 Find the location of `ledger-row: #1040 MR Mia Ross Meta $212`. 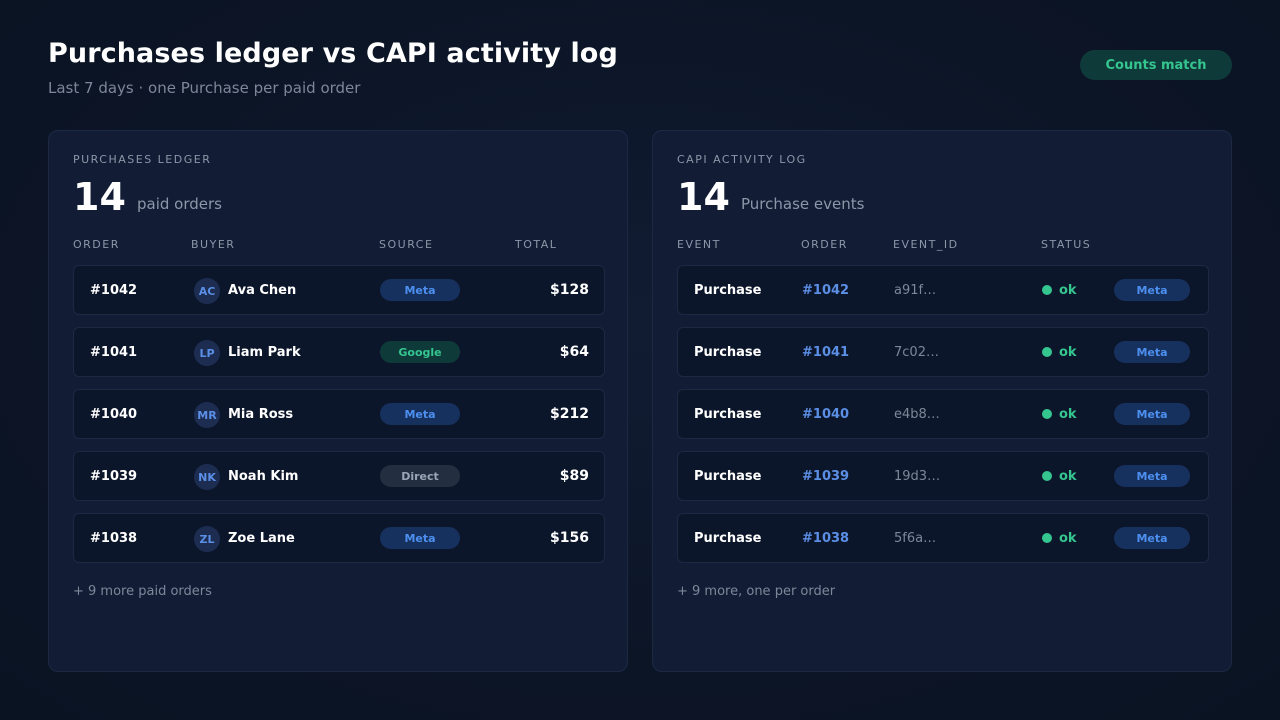

ledger-row: #1040 MR Mia Ross Meta $212 is located at coordinates (339, 414).